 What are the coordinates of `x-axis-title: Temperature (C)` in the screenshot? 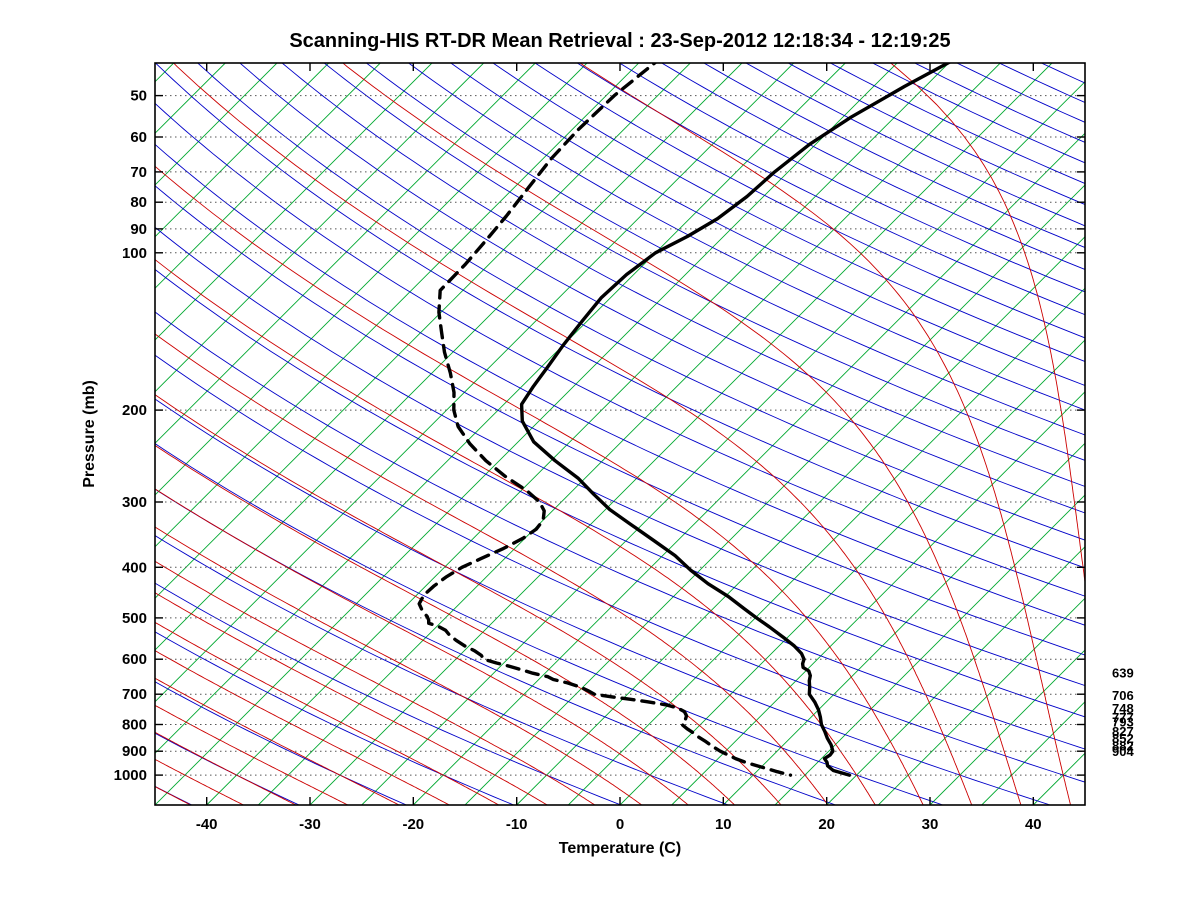 It's located at (620, 848).